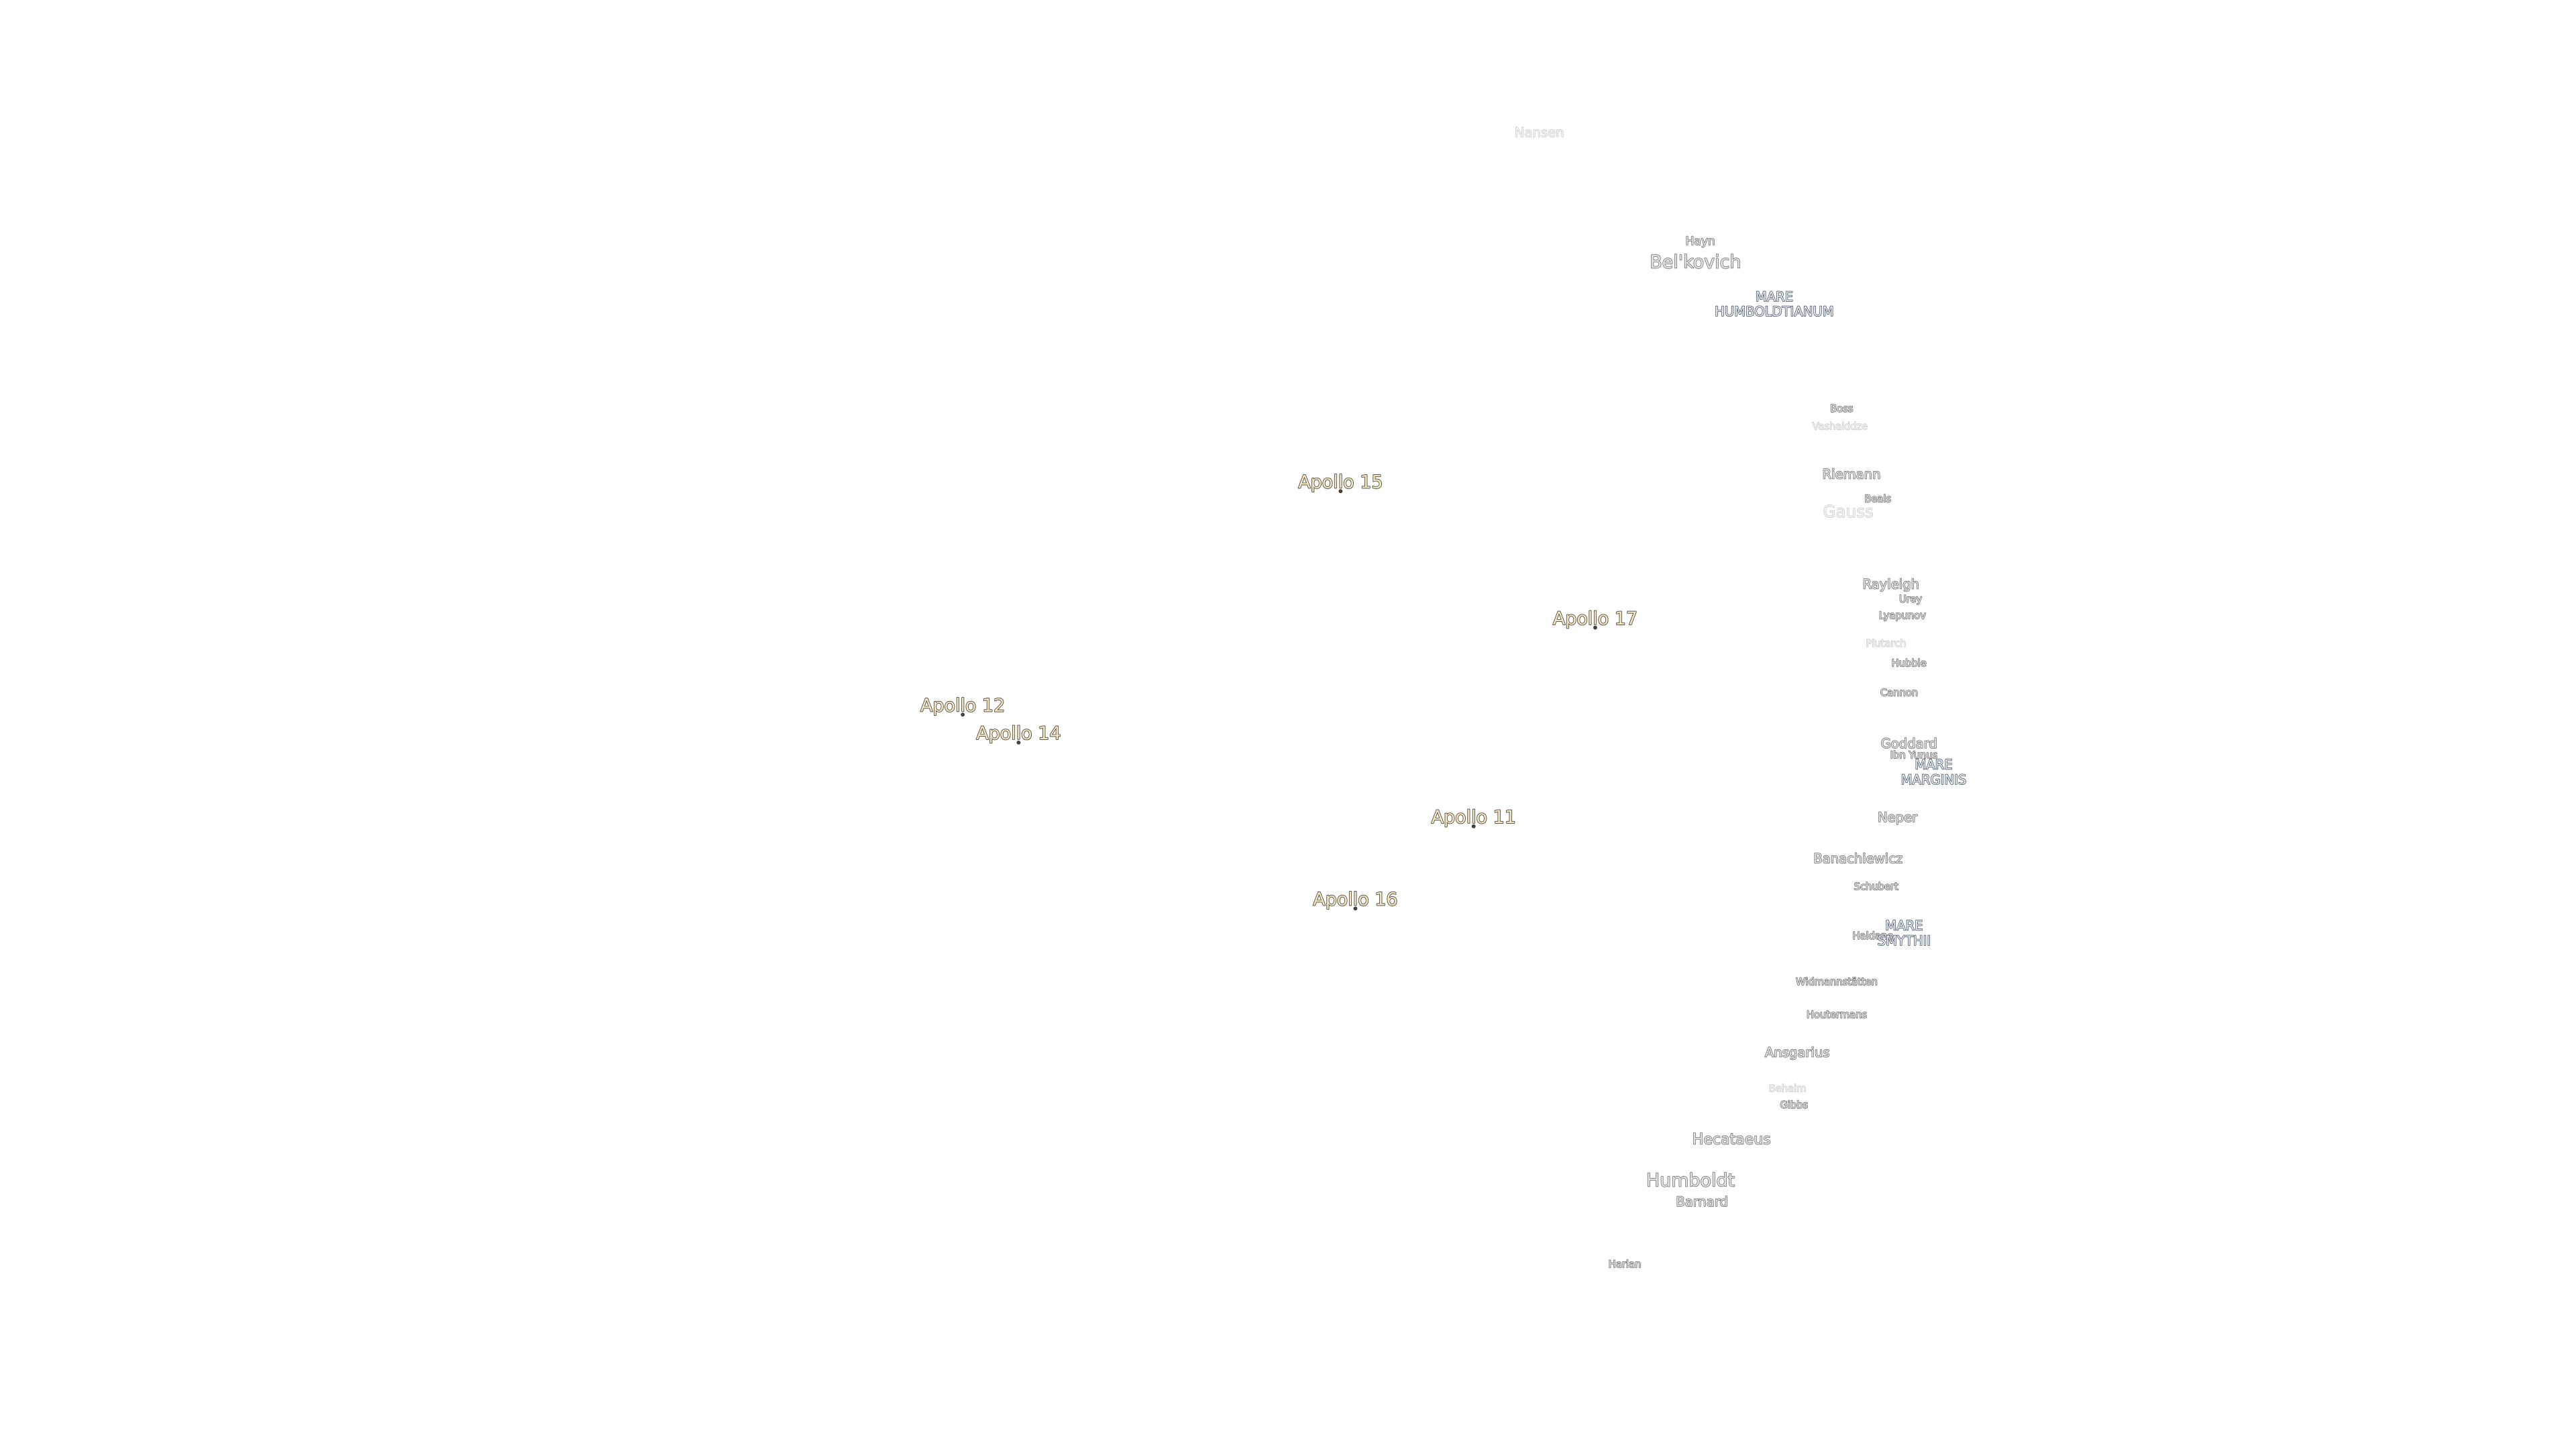 Image resolution: width=2576 pixels, height=1449 pixels. What do you see at coordinates (1690, 1180) in the screenshot?
I see `crater-label: Humboldt` at bounding box center [1690, 1180].